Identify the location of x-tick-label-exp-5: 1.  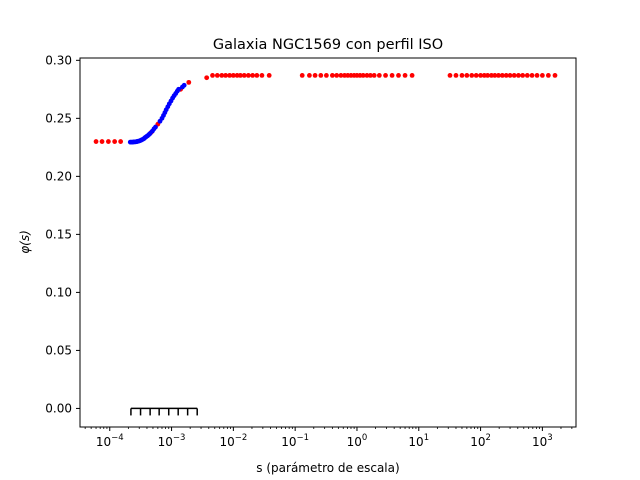
(426, 438).